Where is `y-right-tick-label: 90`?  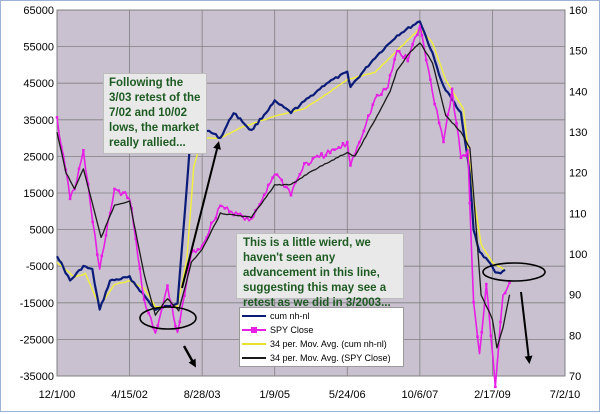 y-right-tick-label: 90 is located at coordinates (575, 296).